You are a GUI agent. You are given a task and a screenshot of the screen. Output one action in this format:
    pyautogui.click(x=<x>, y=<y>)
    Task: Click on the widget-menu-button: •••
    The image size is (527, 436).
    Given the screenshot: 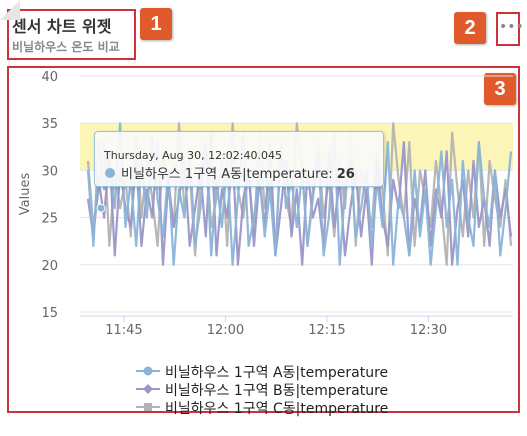 What is the action you would take?
    pyautogui.click(x=510, y=29)
    